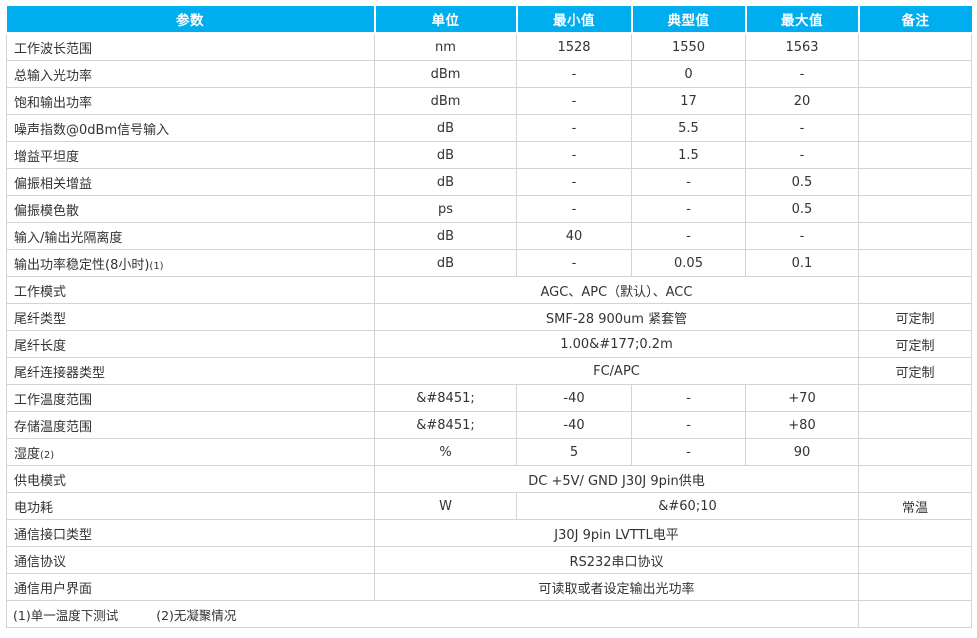 This screenshot has width=977, height=638. Describe the element at coordinates (616, 533) in the screenshot. I see `value-cell: J30J 9pin LVTTL电平` at that location.